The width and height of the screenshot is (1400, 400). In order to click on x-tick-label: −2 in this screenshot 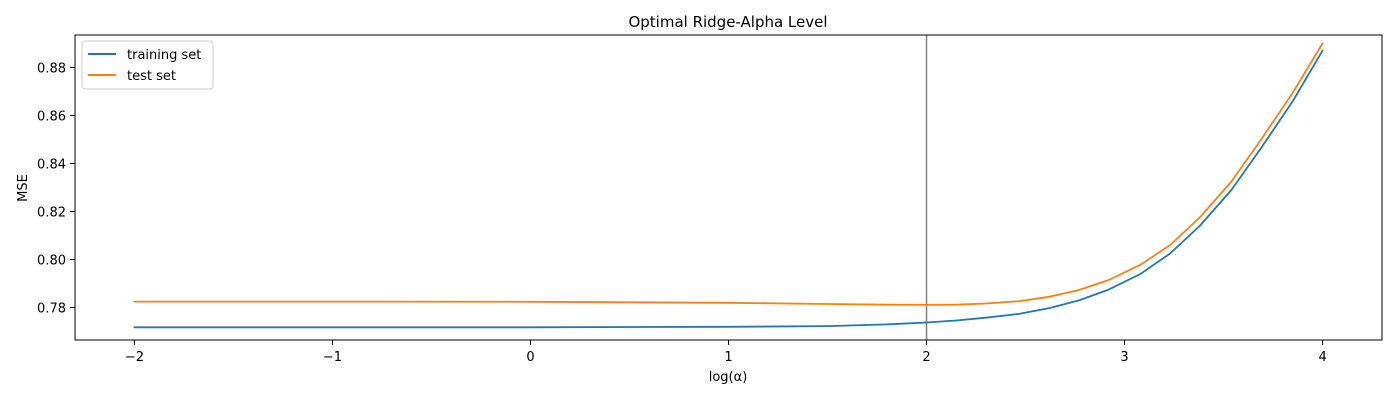, I will do `click(134, 357)`.